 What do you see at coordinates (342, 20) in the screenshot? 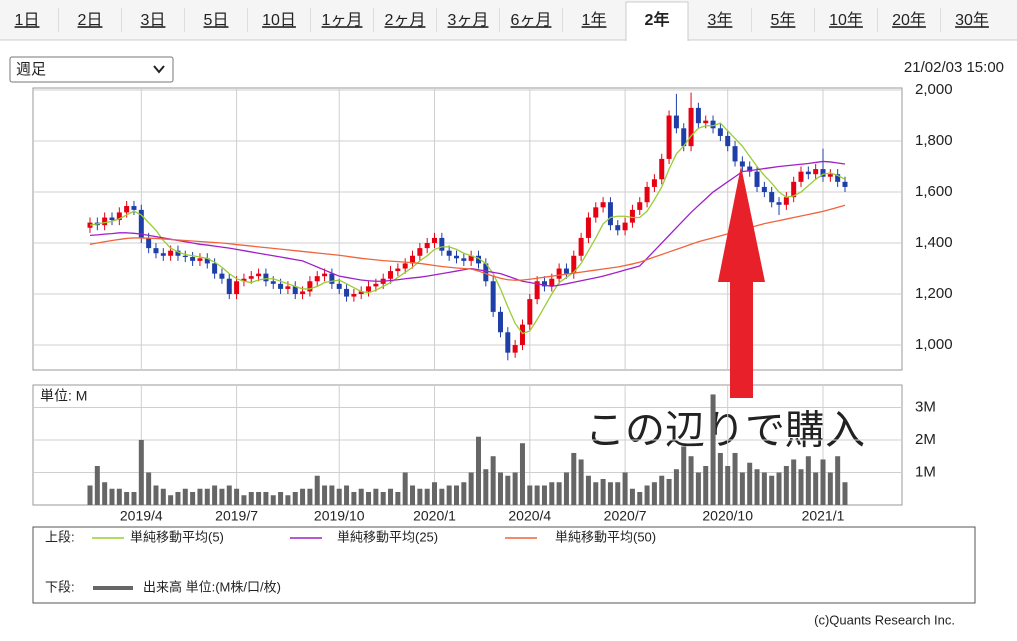
I see `tab: 1ヶ月` at bounding box center [342, 20].